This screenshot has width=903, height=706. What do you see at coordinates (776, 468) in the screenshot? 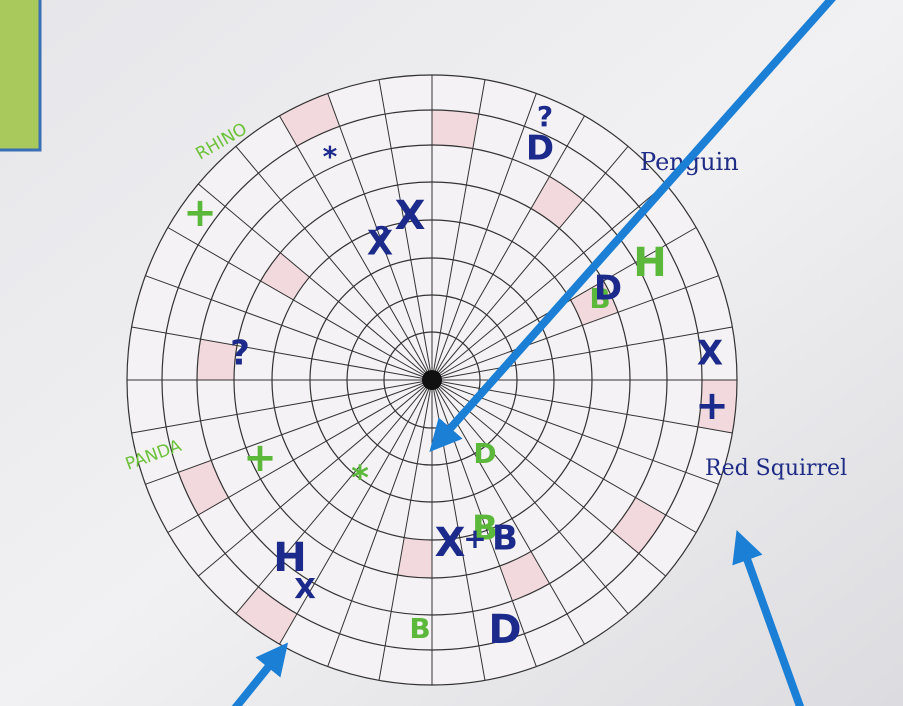
I see `label-red-squirrel: Red Squirrel` at bounding box center [776, 468].